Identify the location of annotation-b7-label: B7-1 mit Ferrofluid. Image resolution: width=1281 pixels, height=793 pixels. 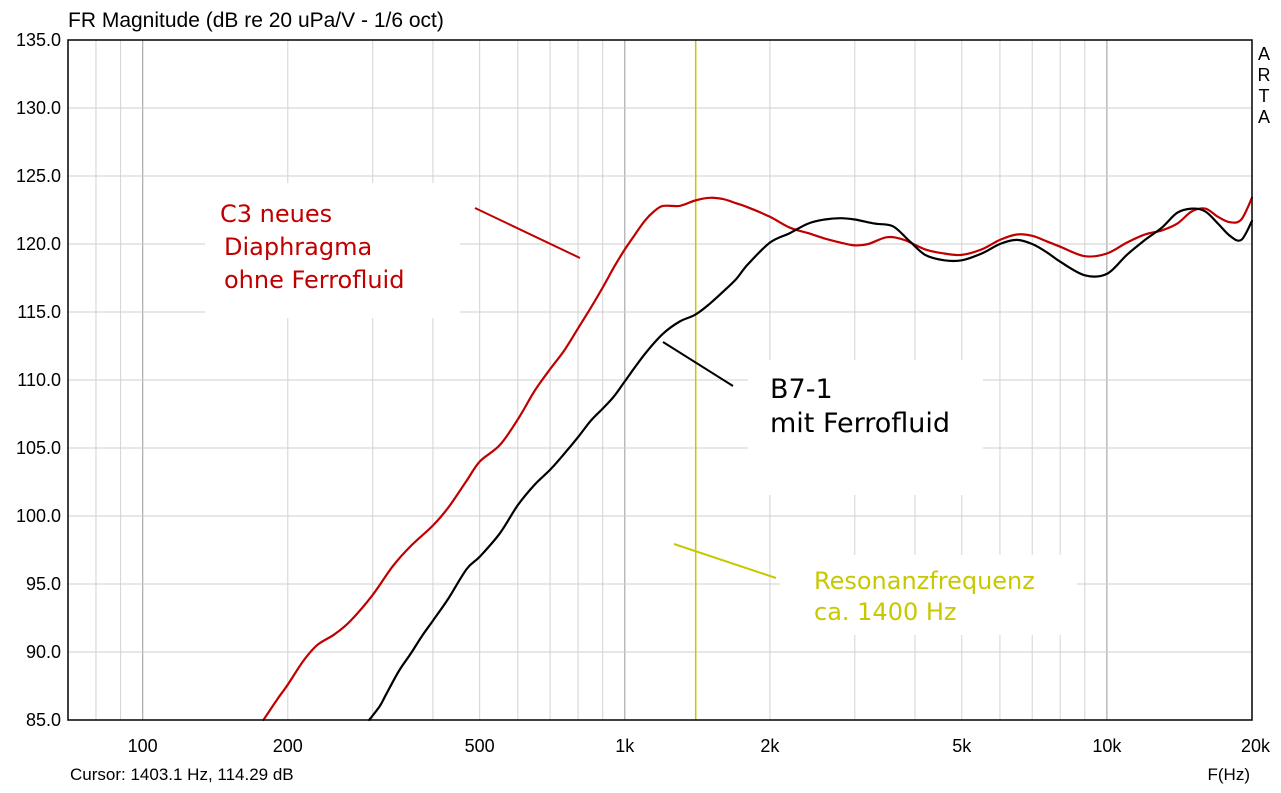
(860, 406).